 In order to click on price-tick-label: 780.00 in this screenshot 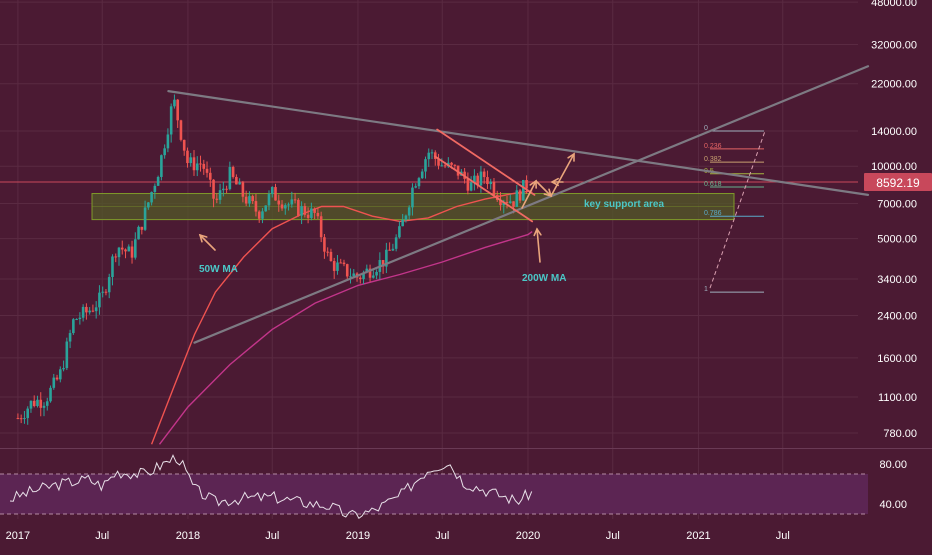, I will do `click(900, 434)`.